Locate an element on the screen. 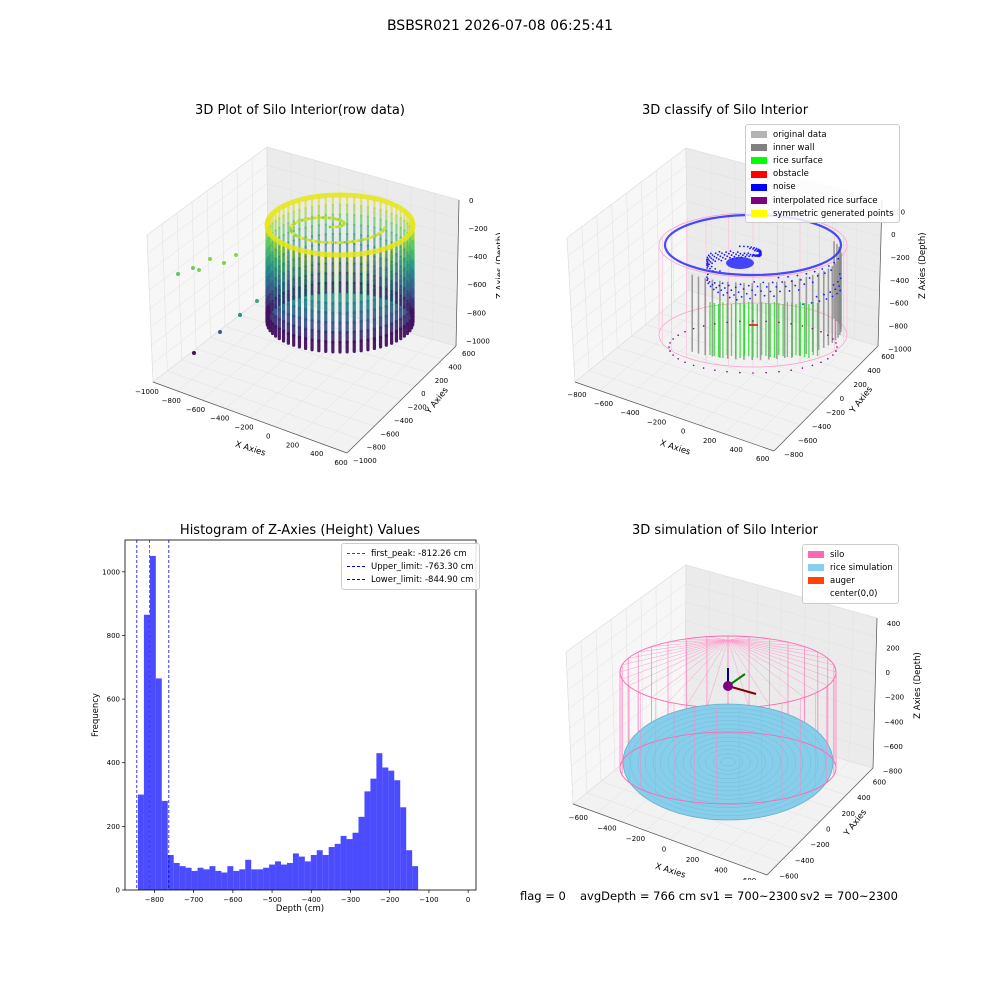  legend-line is located at coordinates (356, 580).